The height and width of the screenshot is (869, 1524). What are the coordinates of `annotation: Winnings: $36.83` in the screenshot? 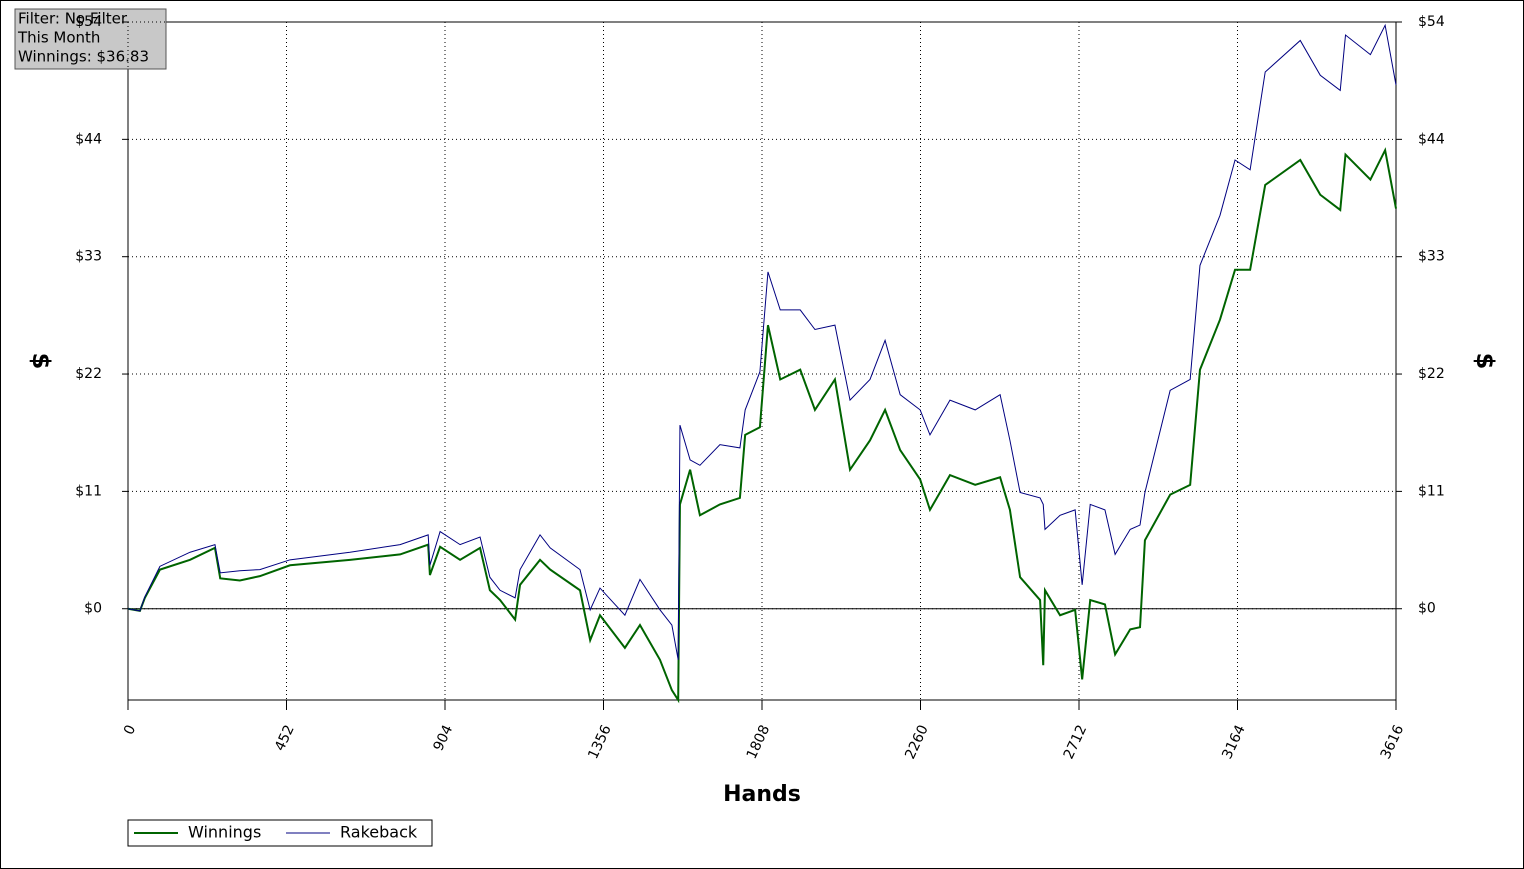 It's located at (83, 57).